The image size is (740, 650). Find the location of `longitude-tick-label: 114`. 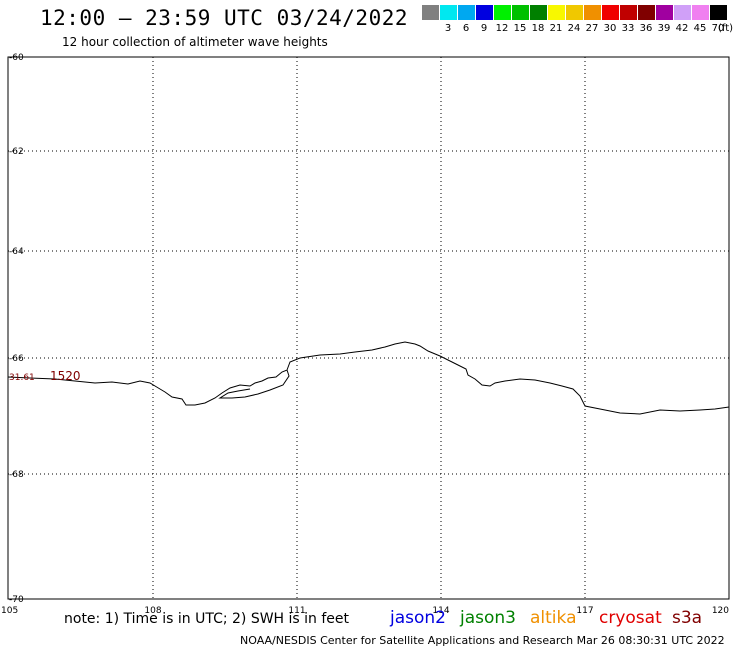

longitude-tick-label: 114 is located at coordinates (440, 611).